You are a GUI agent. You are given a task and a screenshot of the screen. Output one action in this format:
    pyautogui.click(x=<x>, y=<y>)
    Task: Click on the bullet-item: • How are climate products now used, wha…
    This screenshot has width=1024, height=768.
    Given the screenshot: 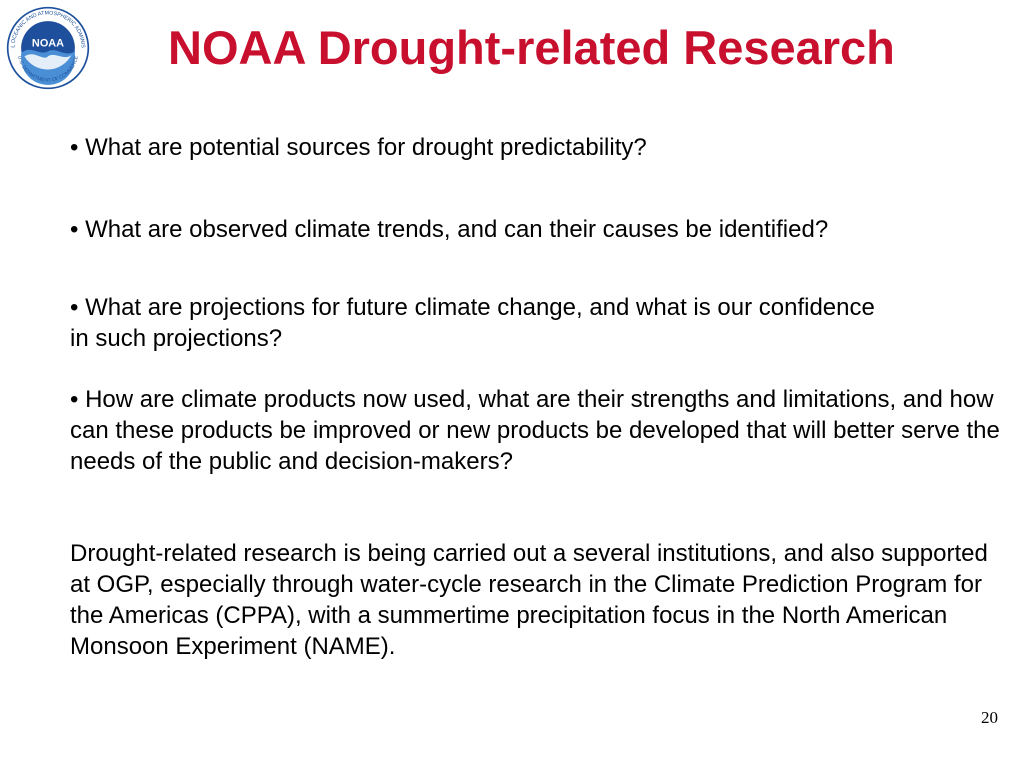 What is the action you would take?
    pyautogui.click(x=537, y=430)
    